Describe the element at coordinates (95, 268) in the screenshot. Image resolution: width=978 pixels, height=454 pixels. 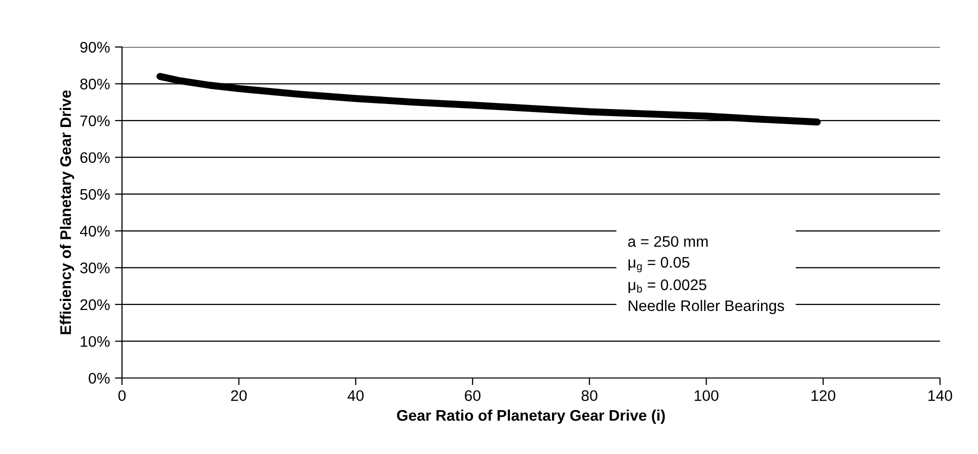
I see `y-tick-label: 30%` at that location.